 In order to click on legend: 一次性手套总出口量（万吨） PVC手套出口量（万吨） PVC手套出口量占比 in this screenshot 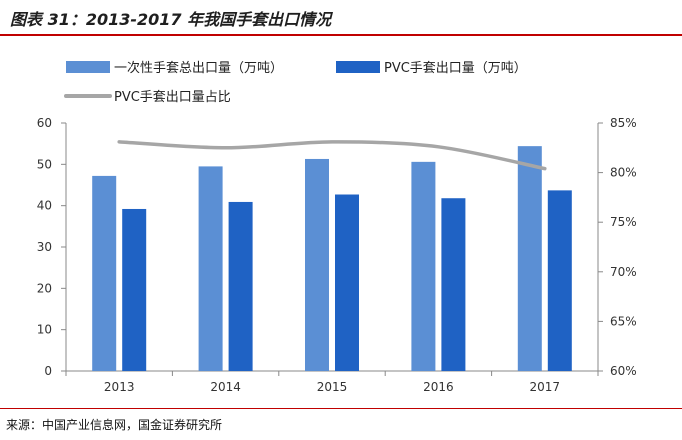, I will do `click(295, 82)`.